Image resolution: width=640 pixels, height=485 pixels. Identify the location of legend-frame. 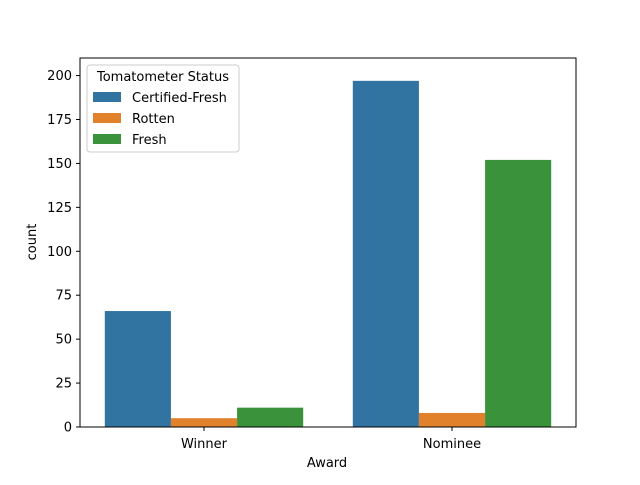
(163, 108).